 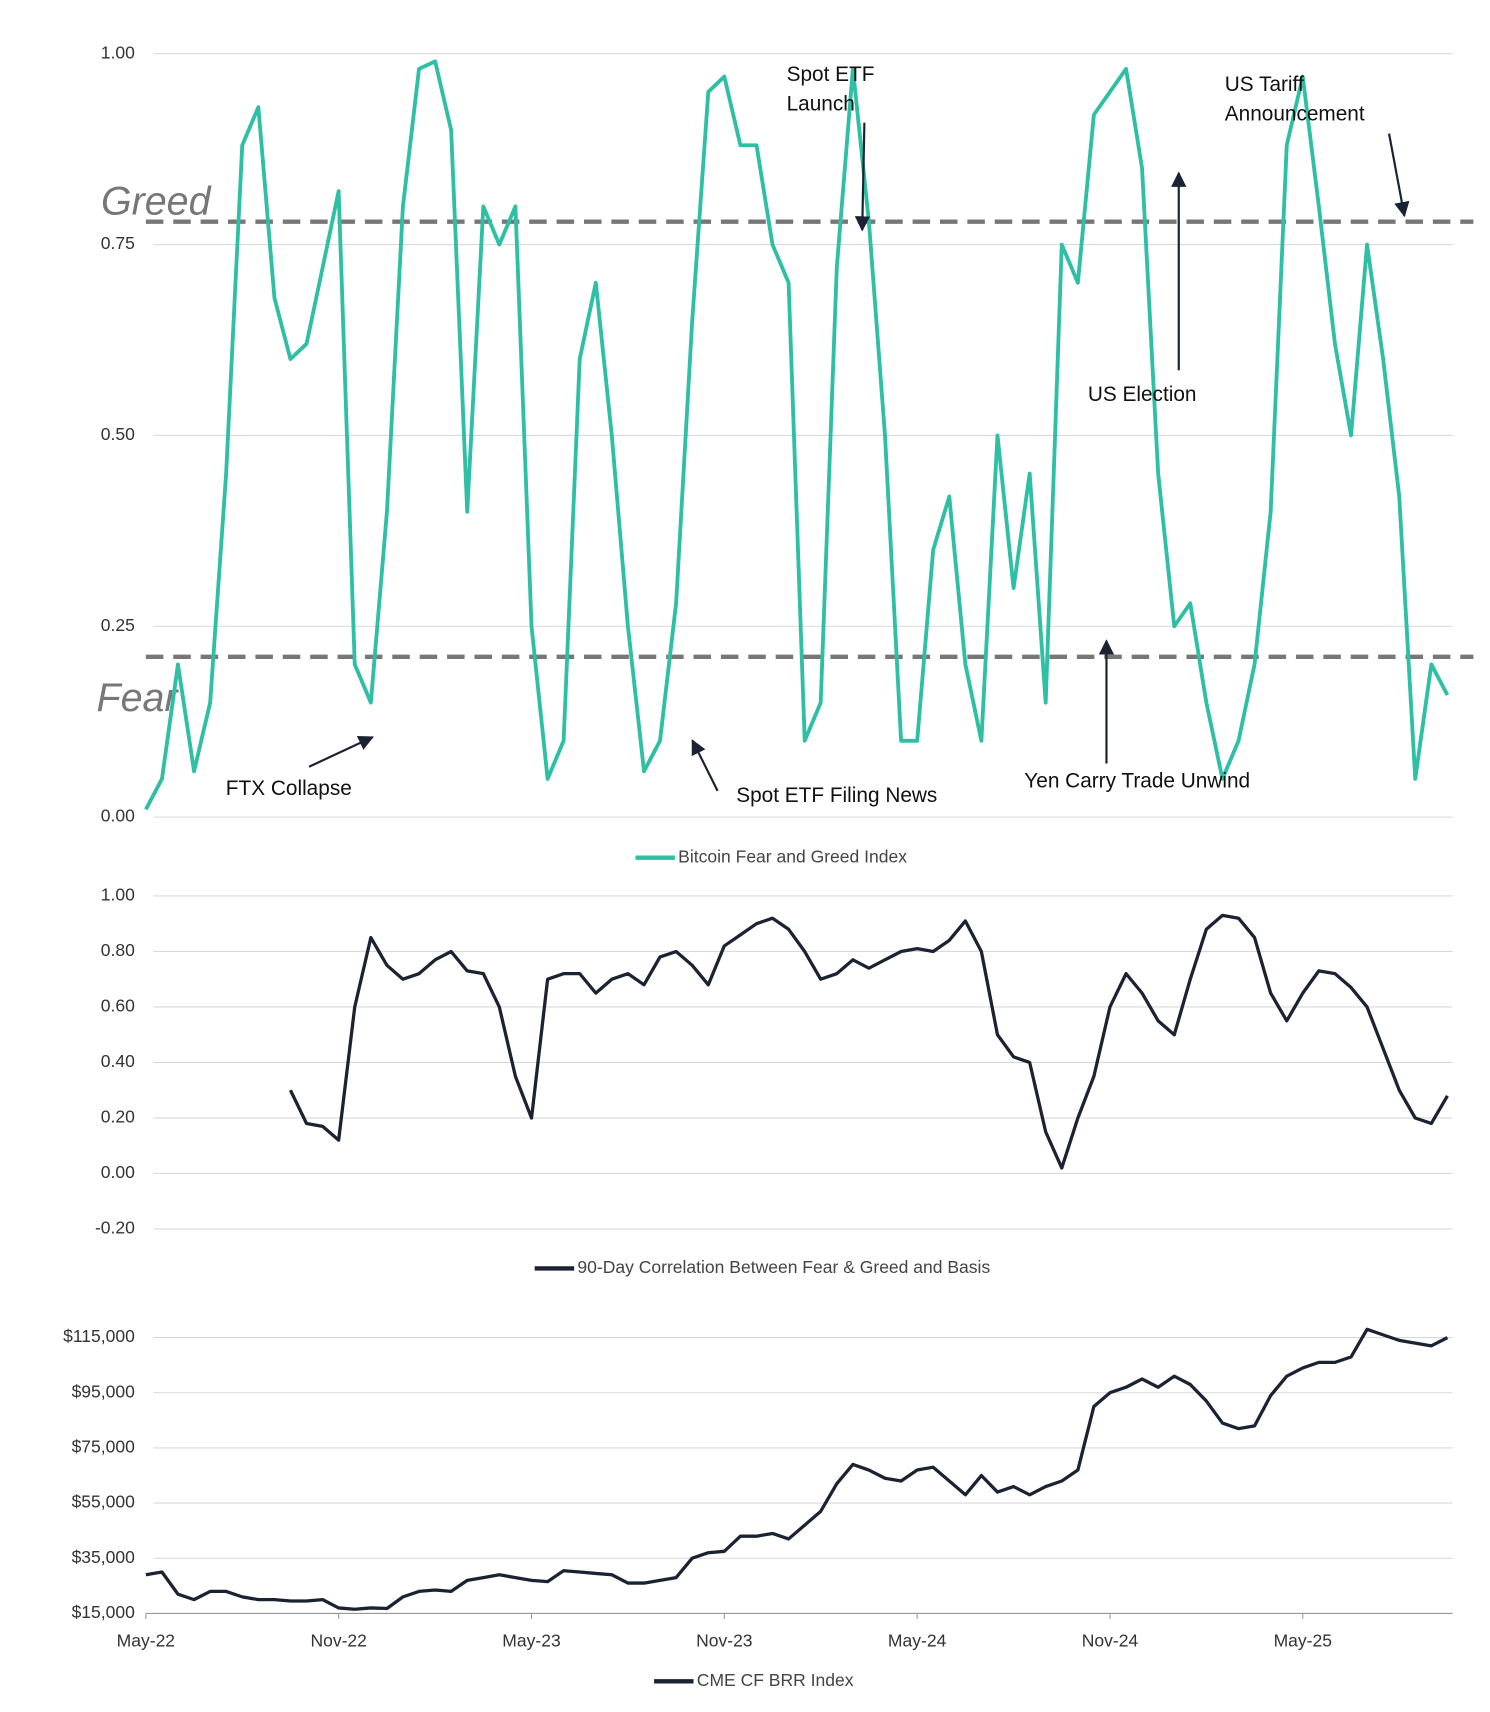 What do you see at coordinates (118, 1006) in the screenshot?
I see `y-tick-label: 0.60` at bounding box center [118, 1006].